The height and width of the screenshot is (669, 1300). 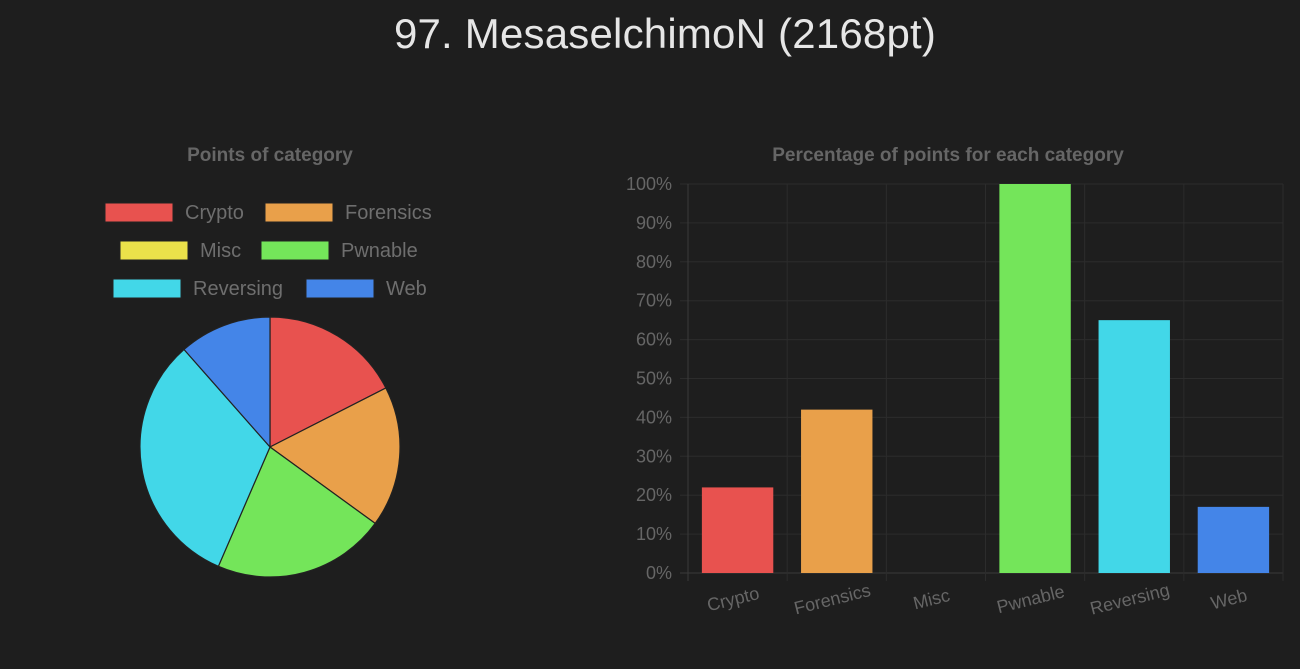 I want to click on legend-swatch-reversing, so click(x=147, y=288).